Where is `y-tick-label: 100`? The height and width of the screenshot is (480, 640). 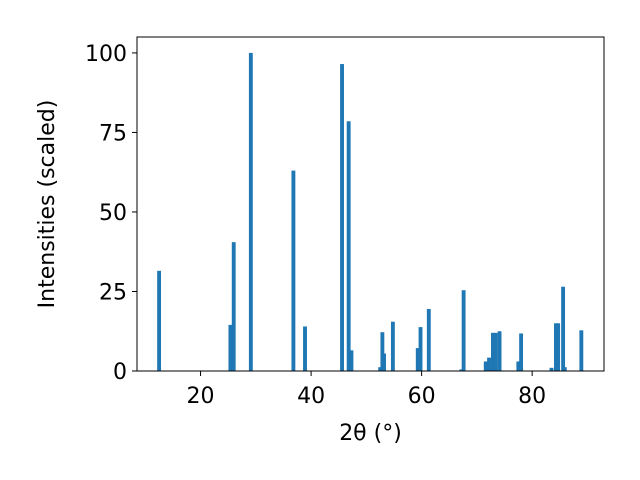
y-tick-label: 100 is located at coordinates (106, 54).